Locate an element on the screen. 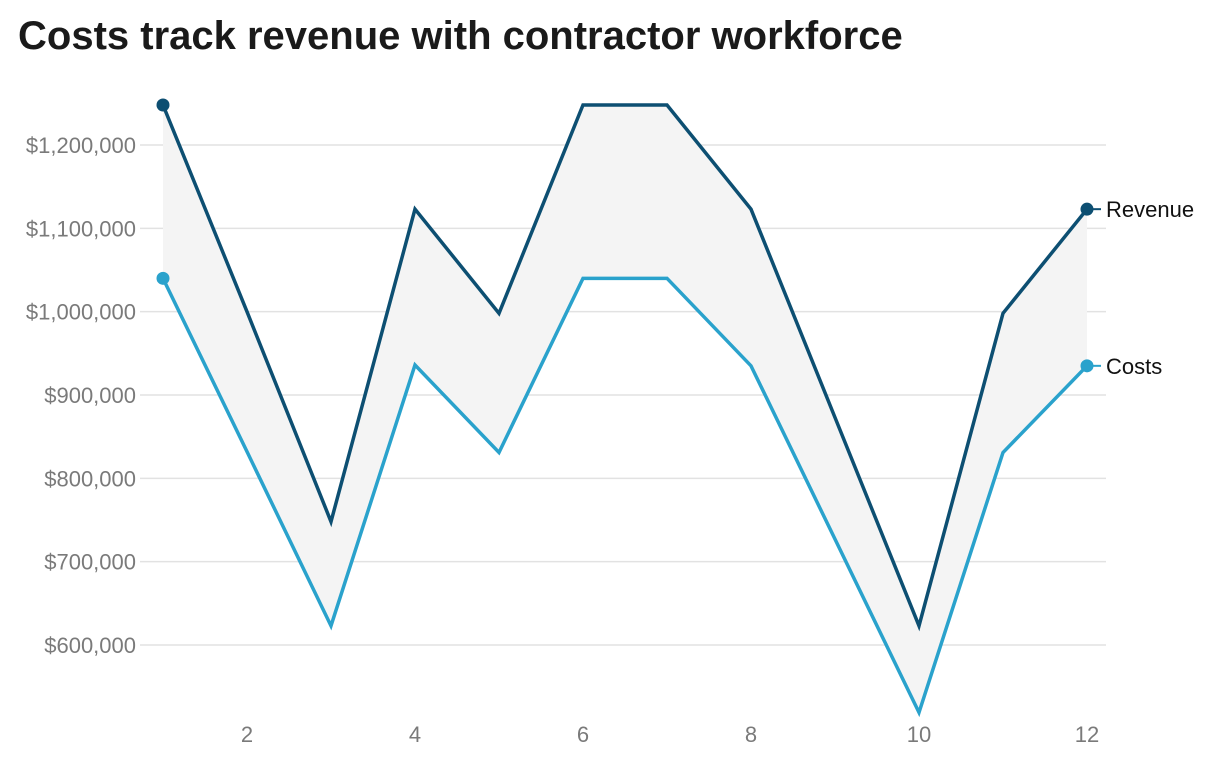 This screenshot has width=1232, height=772. x-tick-label: 2 is located at coordinates (247, 734).